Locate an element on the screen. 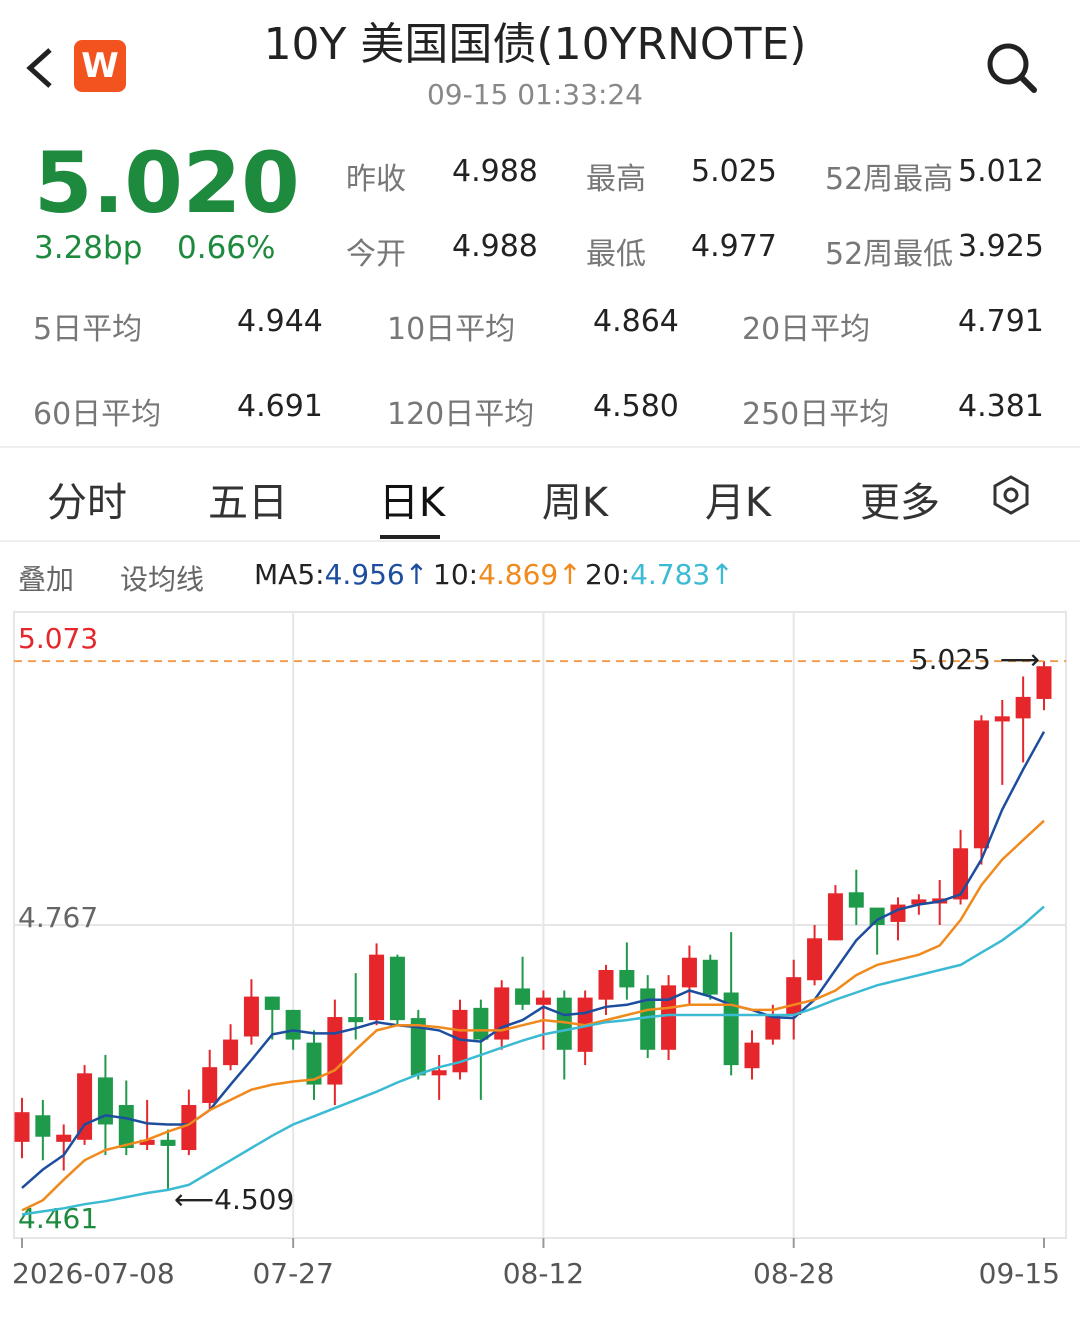 The width and height of the screenshot is (1080, 1321). x-tick-label: 2026-07-08 is located at coordinates (93, 1273).